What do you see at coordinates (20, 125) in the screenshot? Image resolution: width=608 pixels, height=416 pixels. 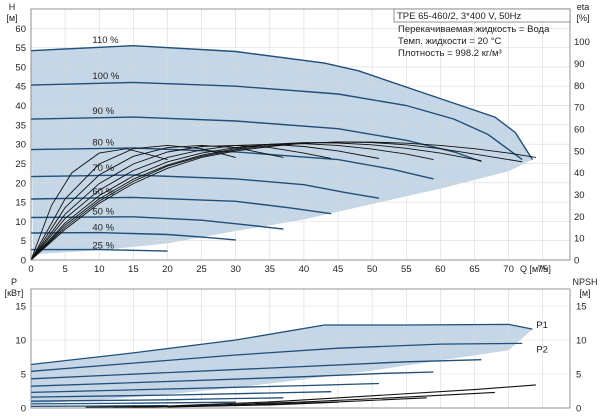 I see `top-y-left-tick-label: 35` at bounding box center [20, 125].